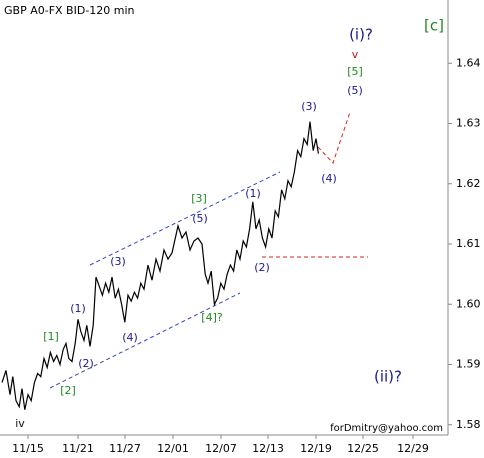 The width and height of the screenshot is (484, 458). What do you see at coordinates (468, 62) in the screenshot?
I see `y-tick-label: 1.64` at bounding box center [468, 62].